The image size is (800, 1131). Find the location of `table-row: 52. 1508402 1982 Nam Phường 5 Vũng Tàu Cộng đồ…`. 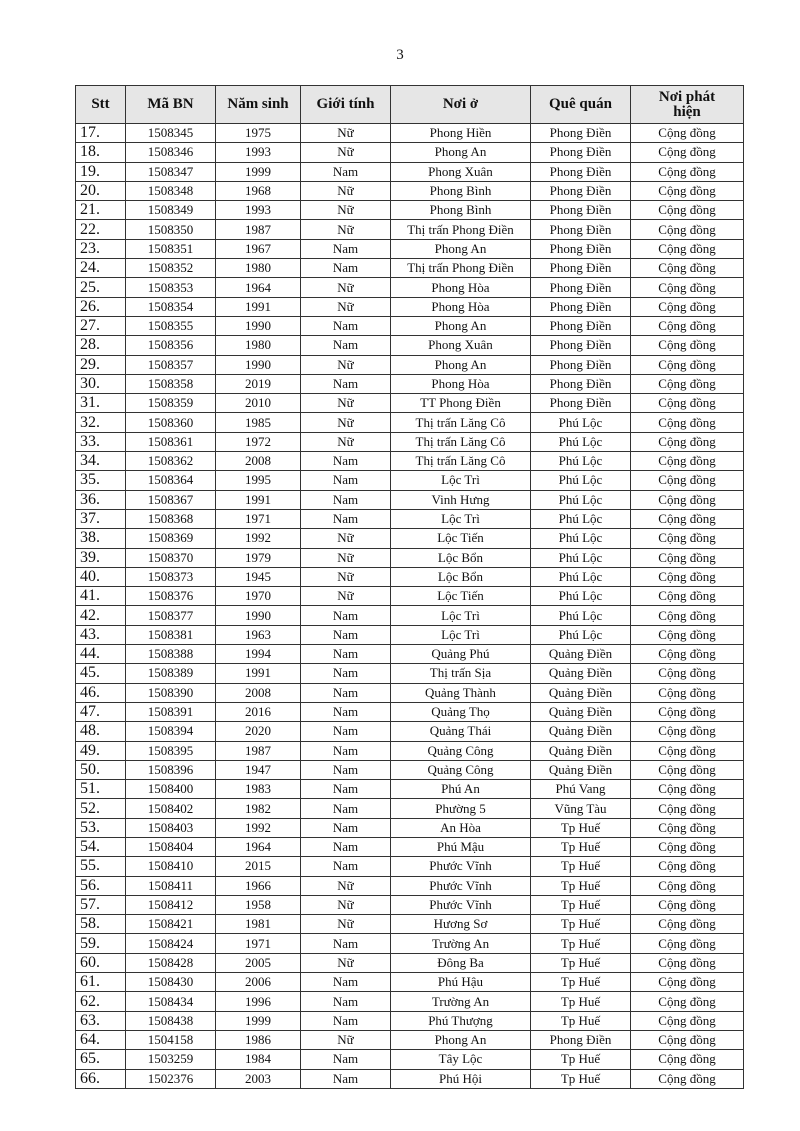

table-row: 52. 1508402 1982 Nam Phường 5 Vũng Tàu Cộng đồ… is located at coordinates (409, 808).